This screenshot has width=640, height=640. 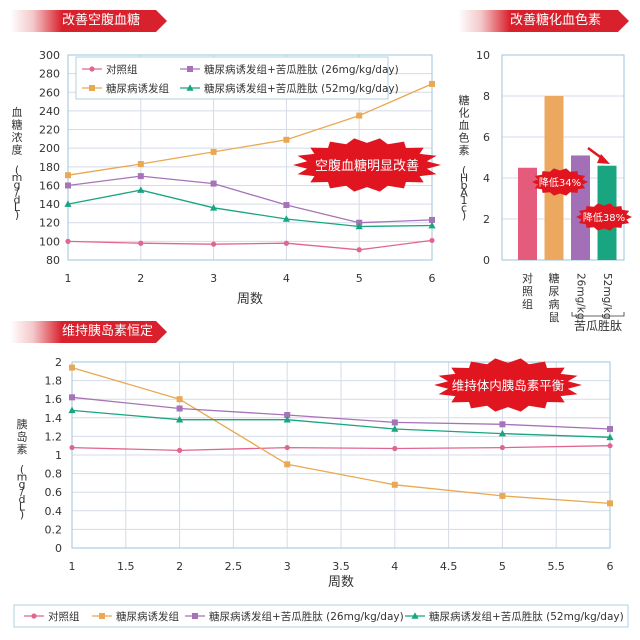 What do you see at coordinates (306, 616) in the screenshot?
I see `insulin-legend-label-low_dose: 糖尿病诱发组+苦瓜胜肽 (26mg/kg/day)` at bounding box center [306, 616].